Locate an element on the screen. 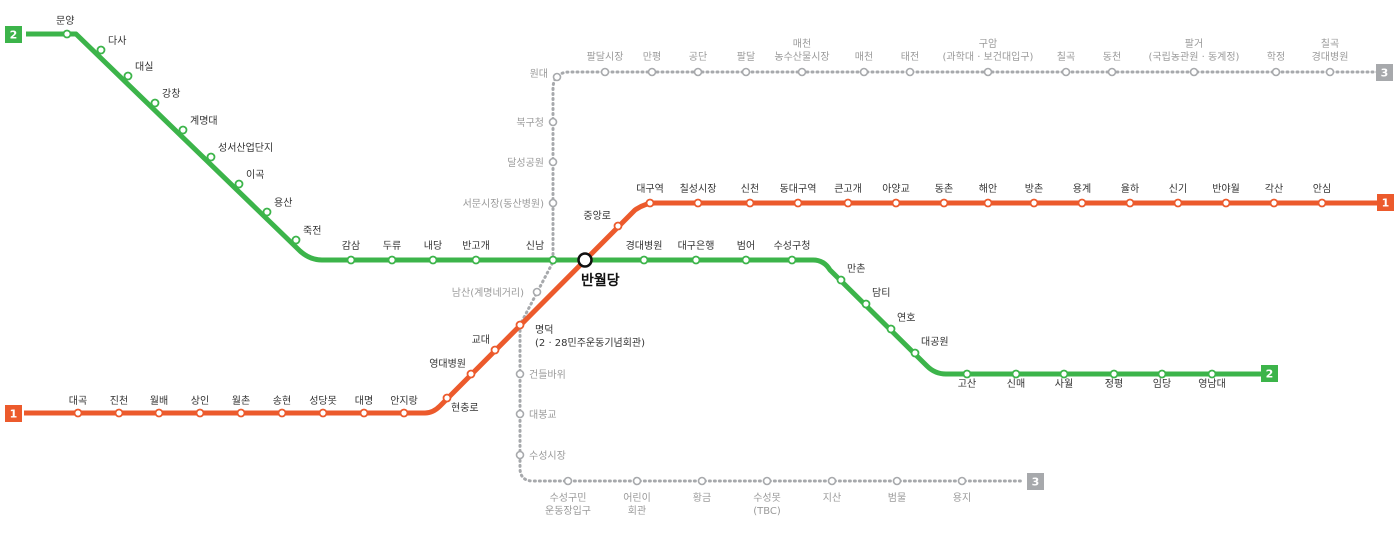 The image size is (1400, 537). station-sangin is located at coordinates (200, 413).